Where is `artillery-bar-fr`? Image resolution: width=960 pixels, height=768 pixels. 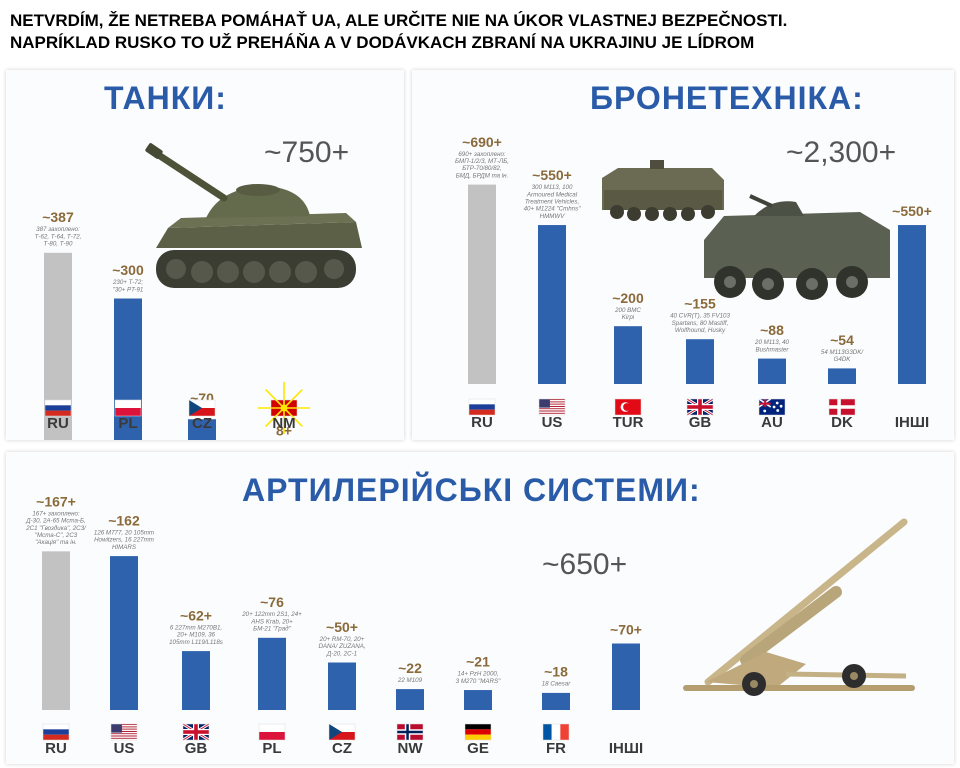
artillery-bar-fr is located at coordinates (556, 701).